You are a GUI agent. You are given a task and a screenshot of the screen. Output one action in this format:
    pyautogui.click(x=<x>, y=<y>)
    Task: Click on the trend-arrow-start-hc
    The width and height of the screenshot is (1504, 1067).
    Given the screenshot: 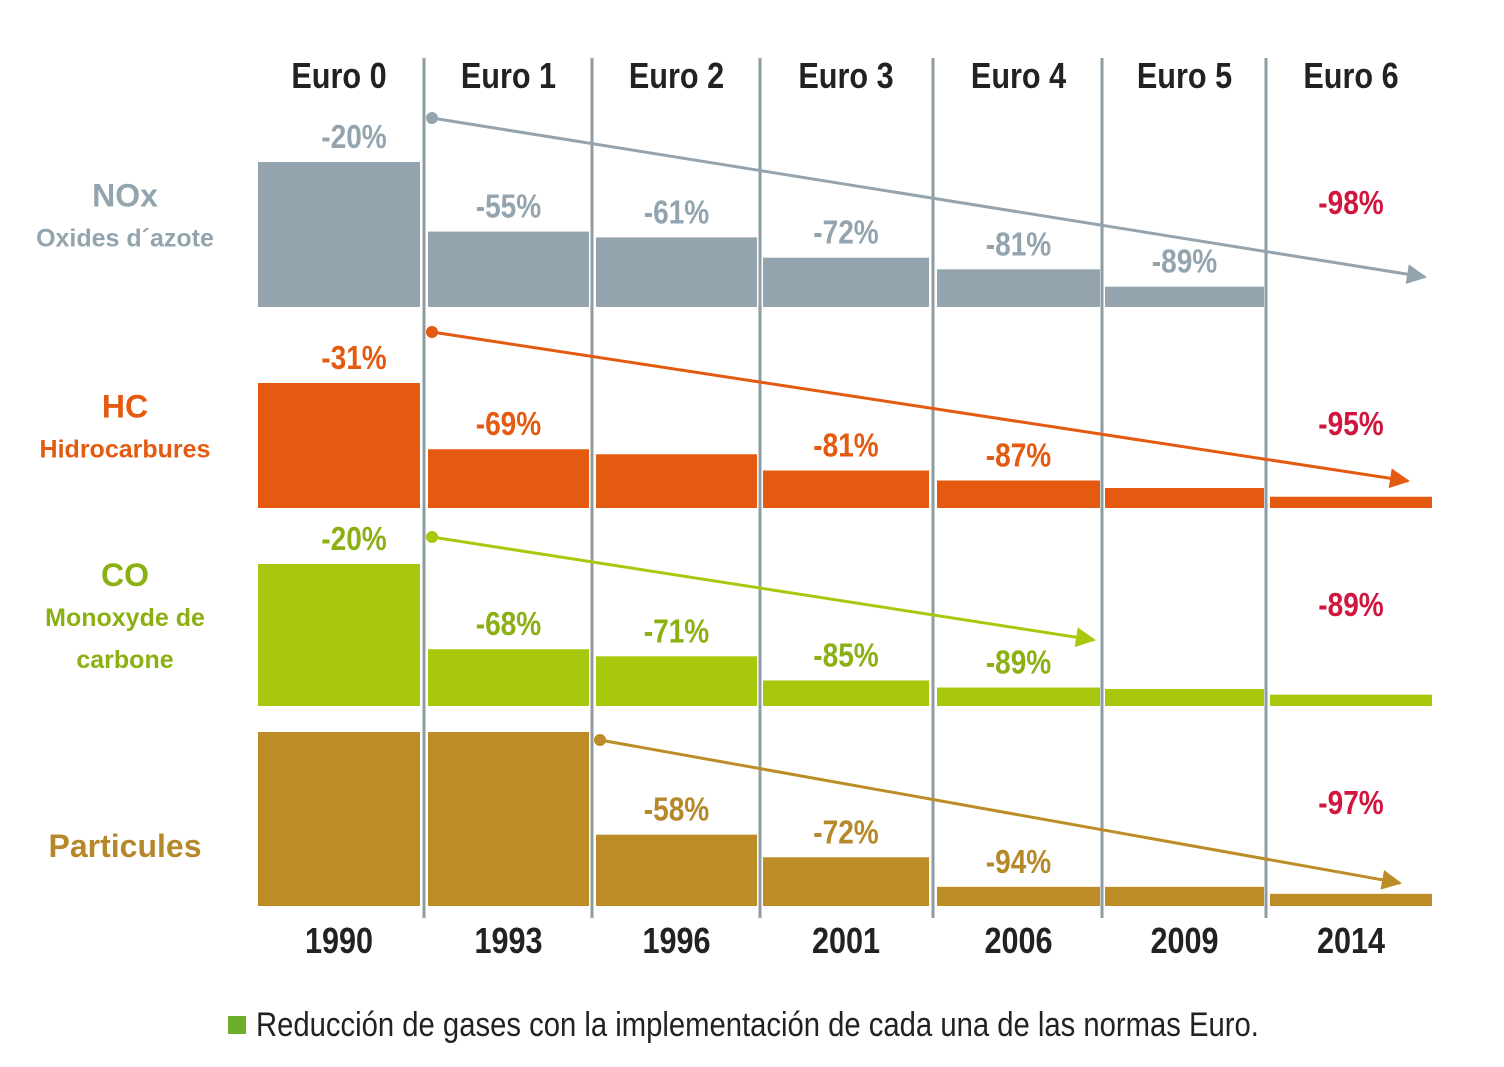 What is the action you would take?
    pyautogui.click(x=432, y=332)
    